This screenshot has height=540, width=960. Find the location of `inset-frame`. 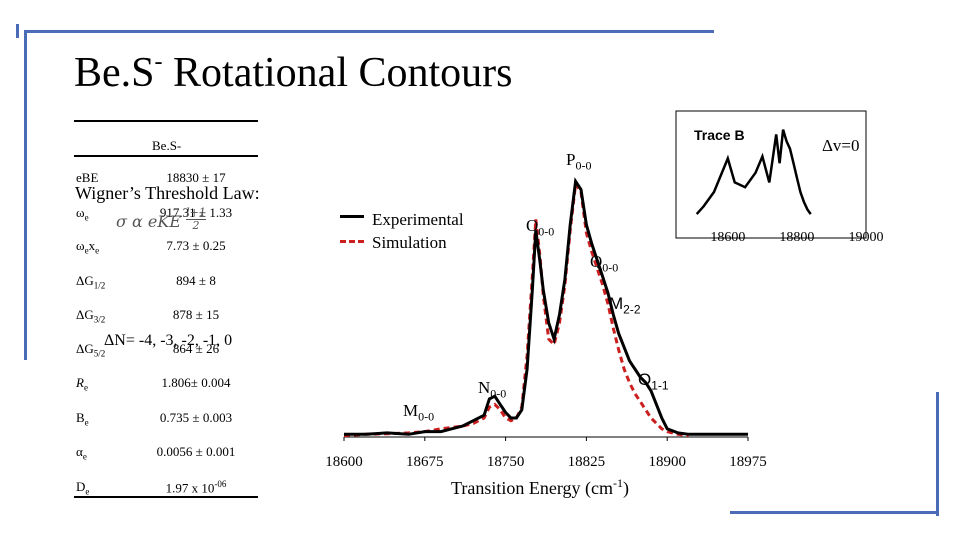

inset-frame is located at coordinates (771, 174).